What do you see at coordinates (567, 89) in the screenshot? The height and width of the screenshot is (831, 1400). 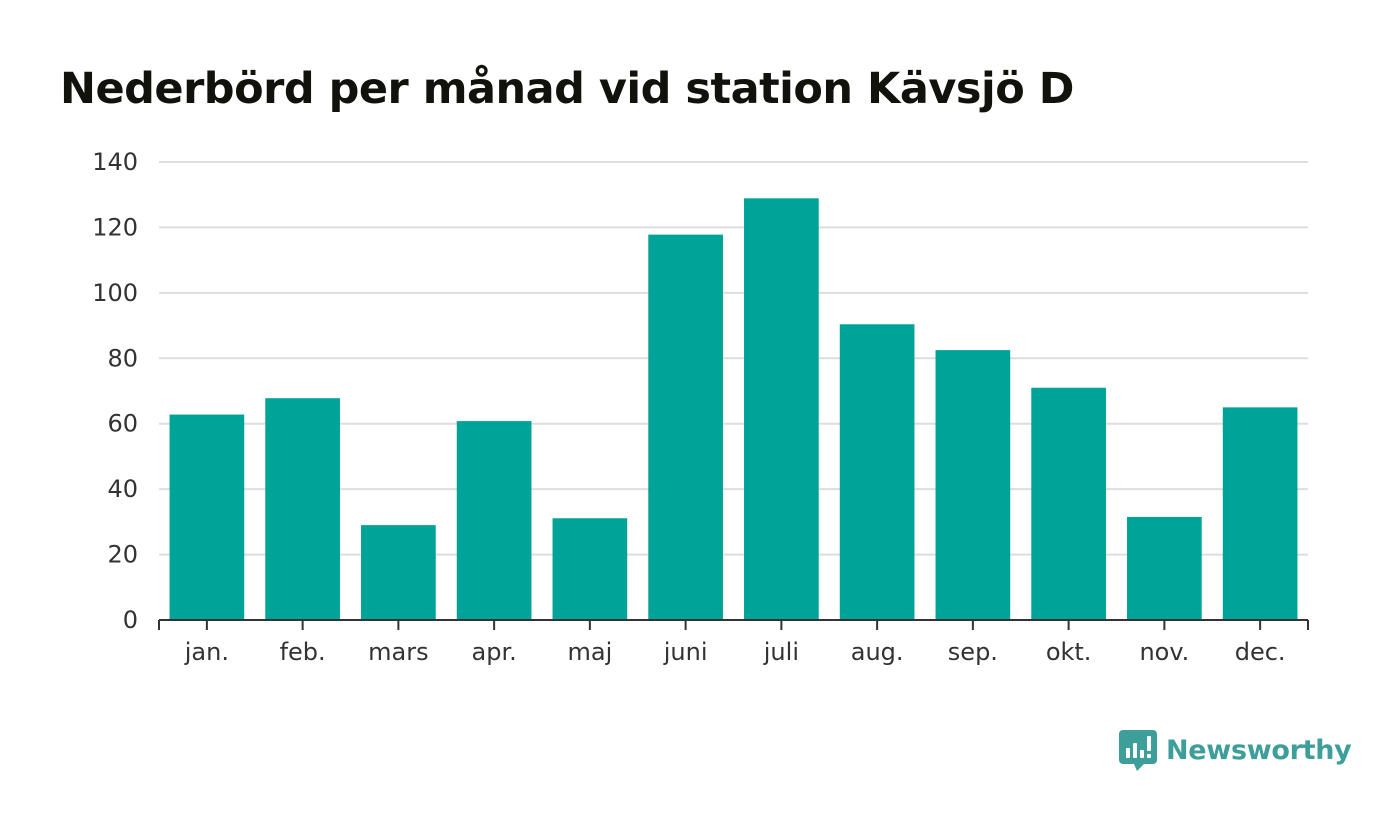 I see `chart-title: Nederbörd per månad vid station Kävsjö D` at bounding box center [567, 89].